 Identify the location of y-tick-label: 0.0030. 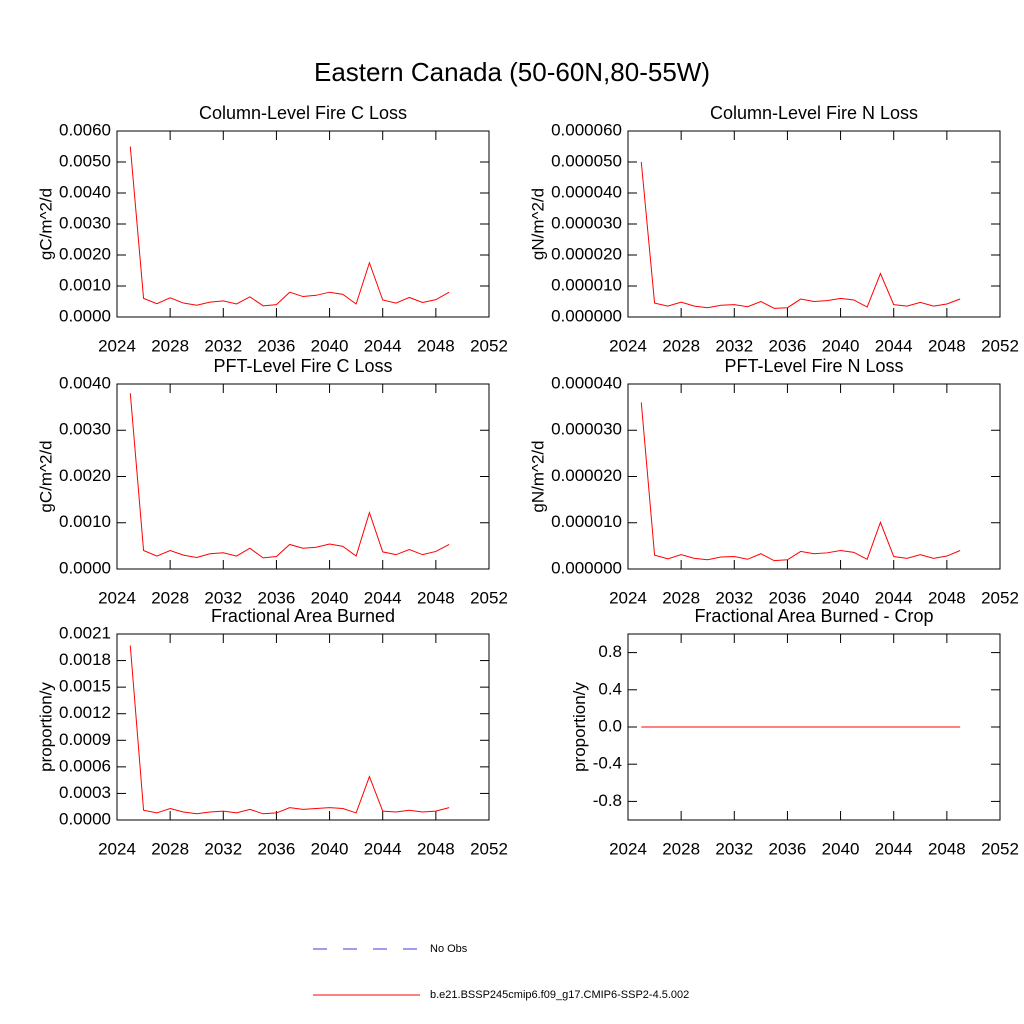
(85, 222).